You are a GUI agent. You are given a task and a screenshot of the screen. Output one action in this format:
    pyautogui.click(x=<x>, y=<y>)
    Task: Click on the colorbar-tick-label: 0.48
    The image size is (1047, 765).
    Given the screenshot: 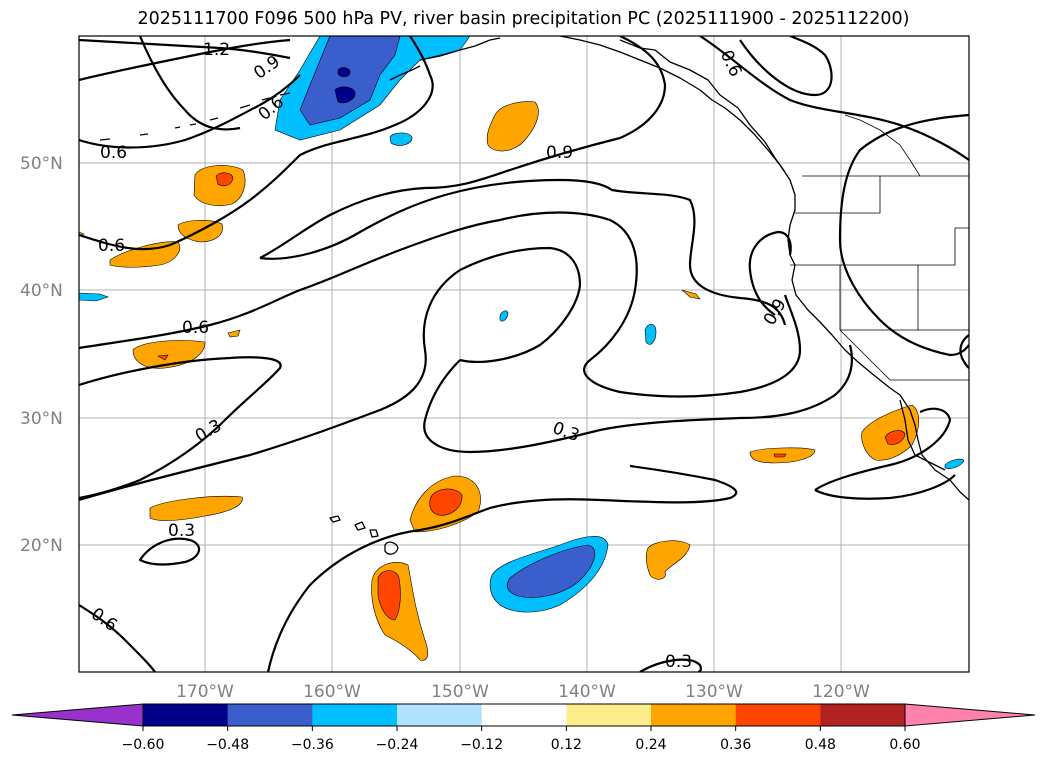 What is the action you would take?
    pyautogui.click(x=820, y=745)
    